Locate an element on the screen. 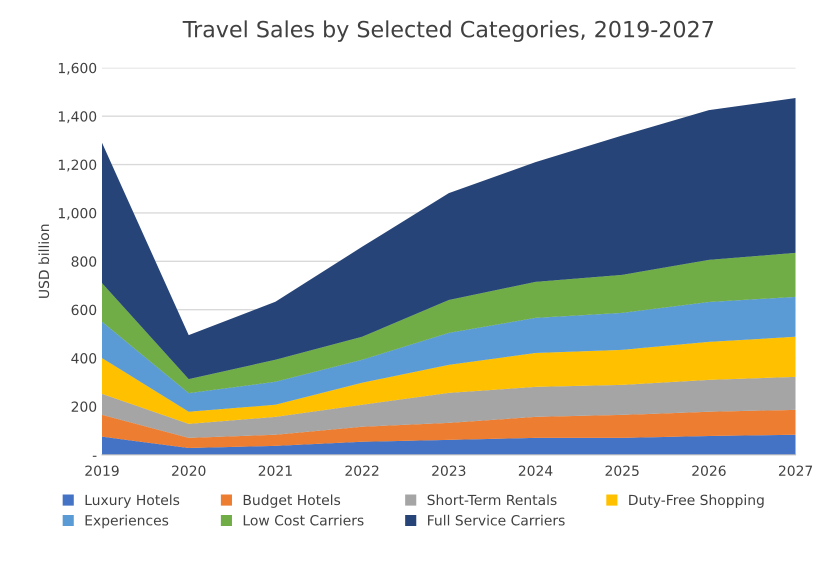 This screenshot has height=565, width=816. x-tick-label: 2024 is located at coordinates (535, 470).